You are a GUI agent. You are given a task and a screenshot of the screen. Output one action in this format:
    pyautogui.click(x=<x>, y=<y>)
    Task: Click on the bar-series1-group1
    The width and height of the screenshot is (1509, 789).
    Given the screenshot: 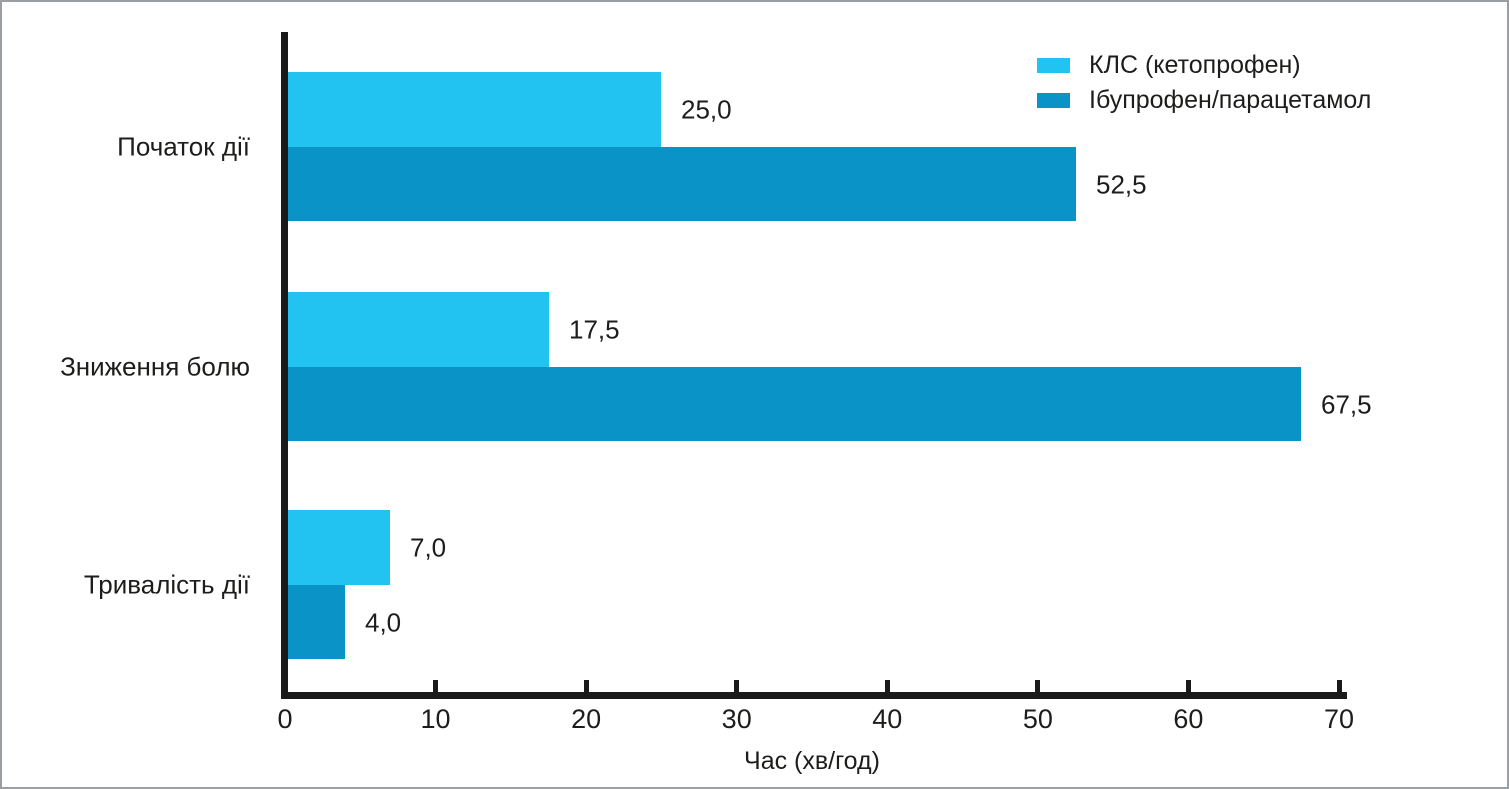 What is the action you would take?
    pyautogui.click(x=474, y=109)
    